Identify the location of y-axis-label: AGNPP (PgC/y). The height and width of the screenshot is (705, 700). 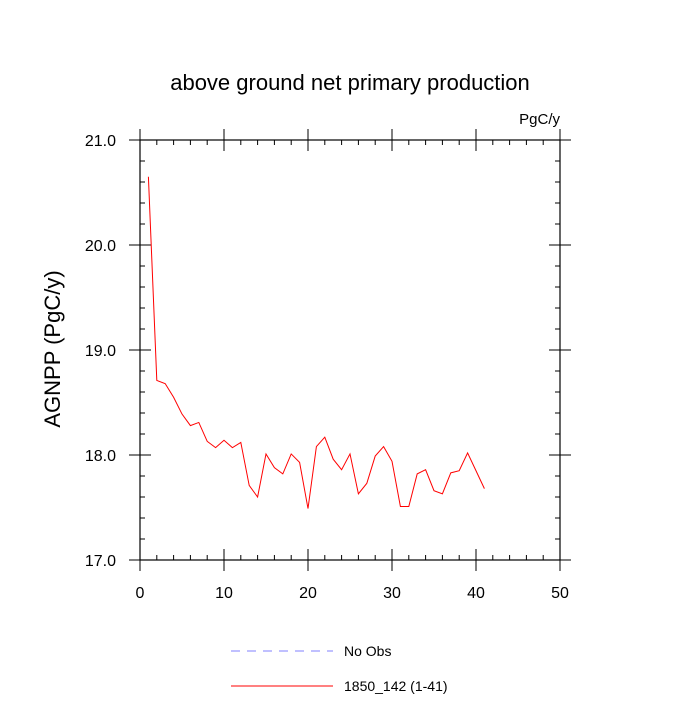
(52, 348).